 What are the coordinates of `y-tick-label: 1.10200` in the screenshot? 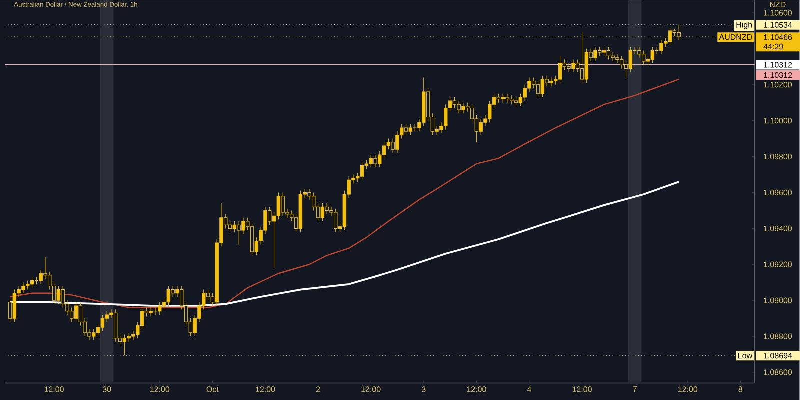 It's located at (778, 85).